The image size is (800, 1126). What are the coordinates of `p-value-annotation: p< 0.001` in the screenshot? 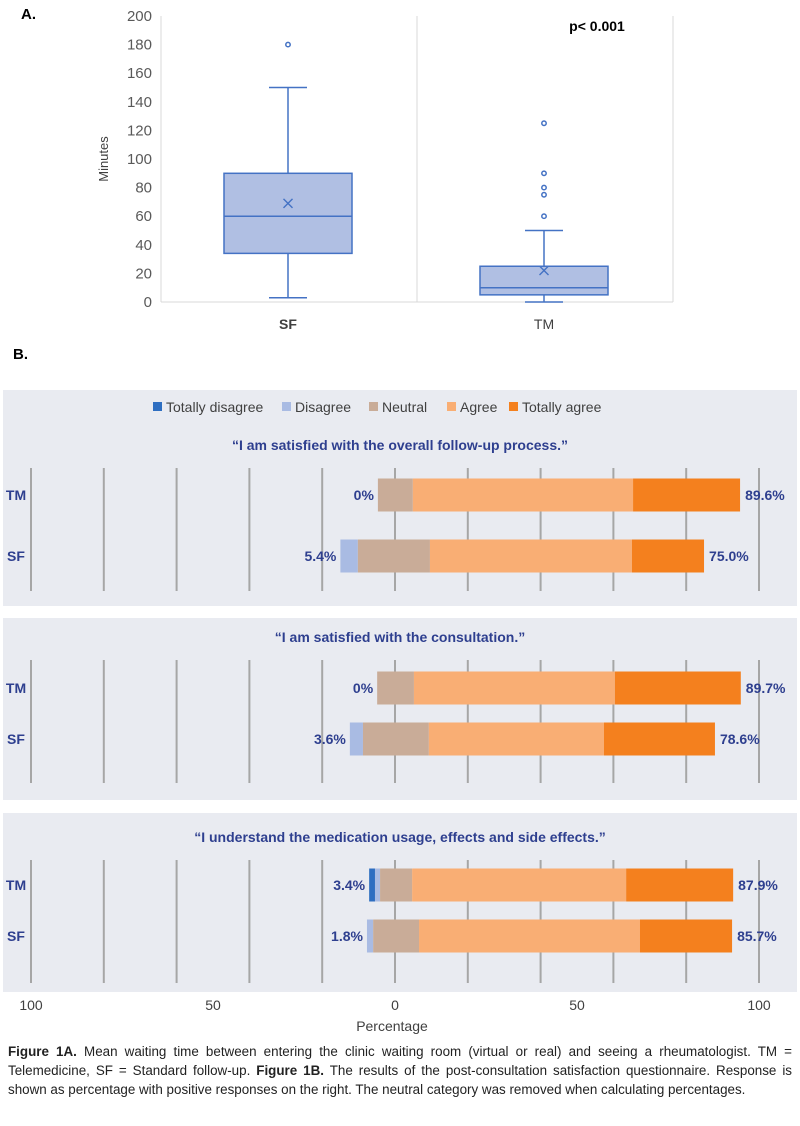 It's located at (597, 26).